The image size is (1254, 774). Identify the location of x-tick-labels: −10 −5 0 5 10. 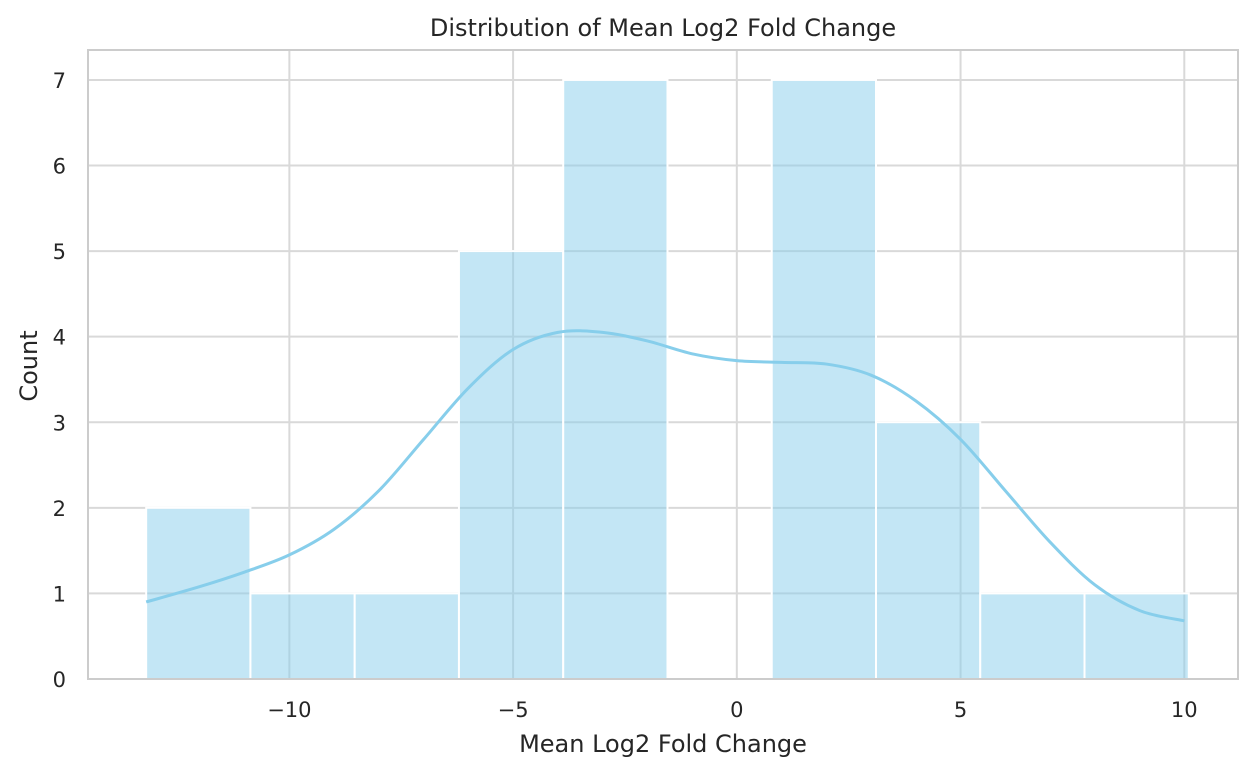
(732, 710).